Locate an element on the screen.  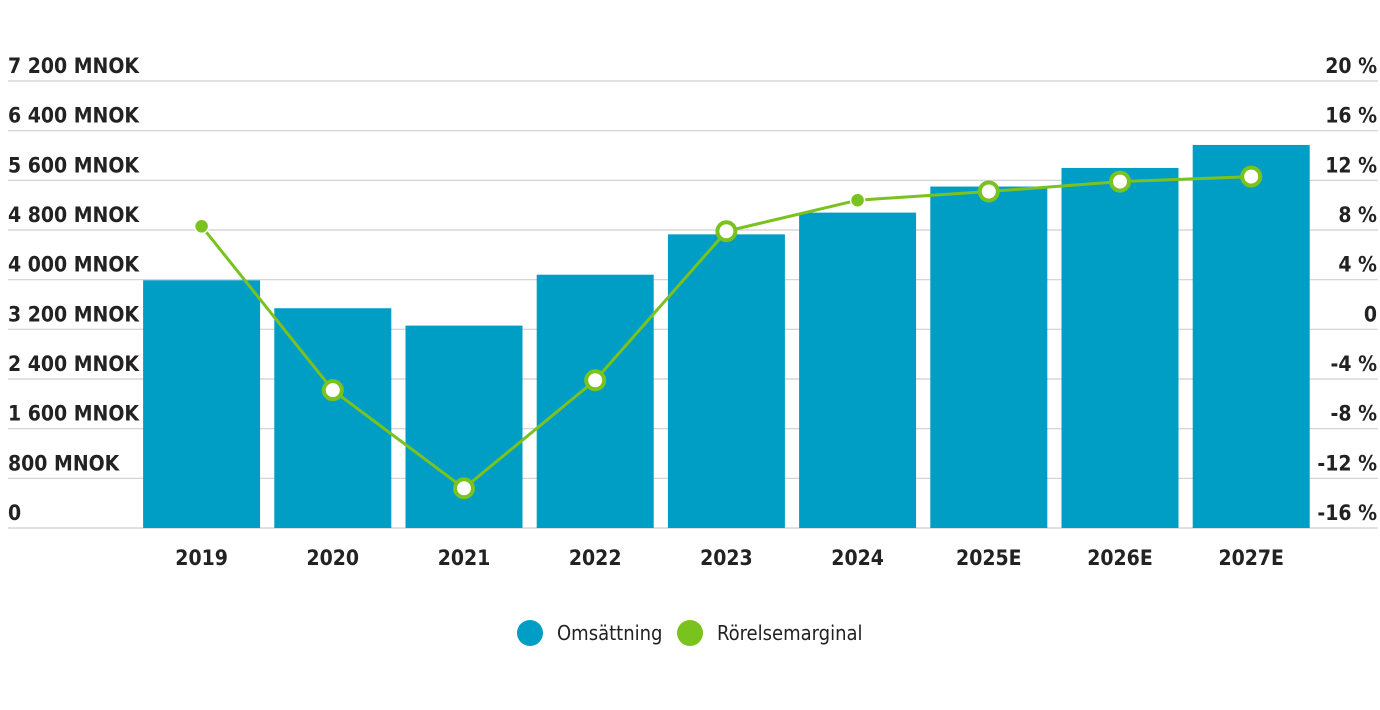
legend: Omsättning Rörelsemarginal is located at coordinates (690, 633).